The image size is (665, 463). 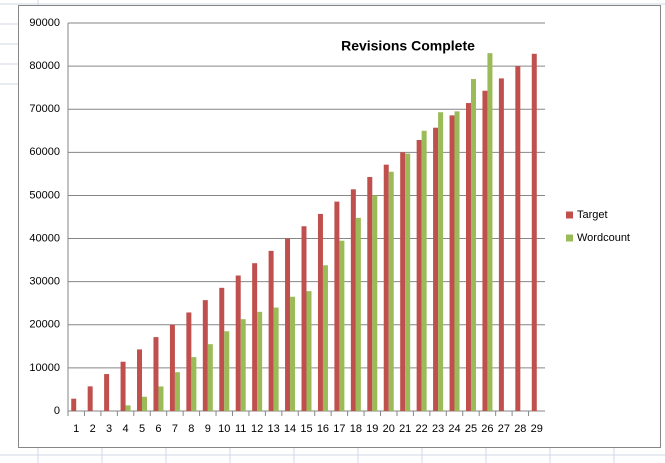 I want to click on y-tick-label: 70000, so click(x=44, y=109).